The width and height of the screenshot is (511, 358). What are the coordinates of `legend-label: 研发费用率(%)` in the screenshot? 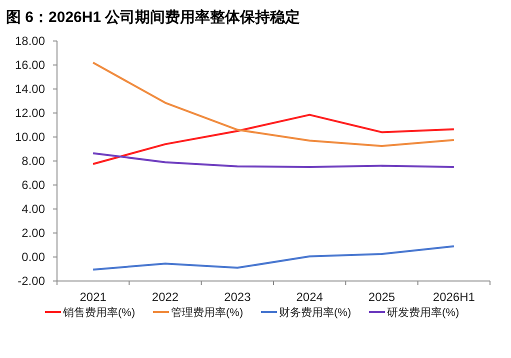 It's located at (423, 312).